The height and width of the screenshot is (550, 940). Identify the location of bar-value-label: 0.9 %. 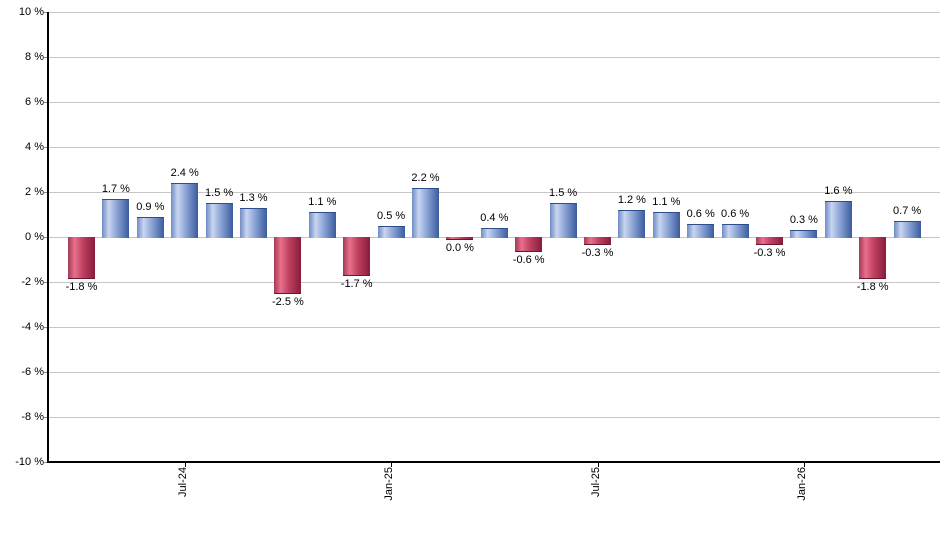
(150, 206).